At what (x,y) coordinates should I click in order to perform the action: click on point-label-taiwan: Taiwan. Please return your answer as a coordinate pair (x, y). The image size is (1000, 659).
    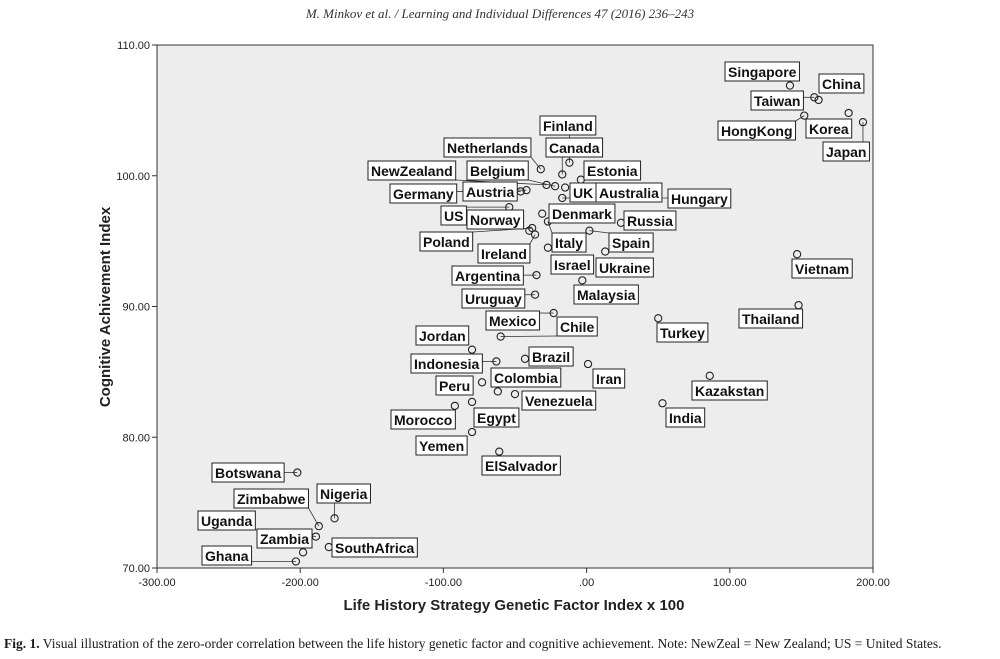
    Looking at the image, I should click on (777, 100).